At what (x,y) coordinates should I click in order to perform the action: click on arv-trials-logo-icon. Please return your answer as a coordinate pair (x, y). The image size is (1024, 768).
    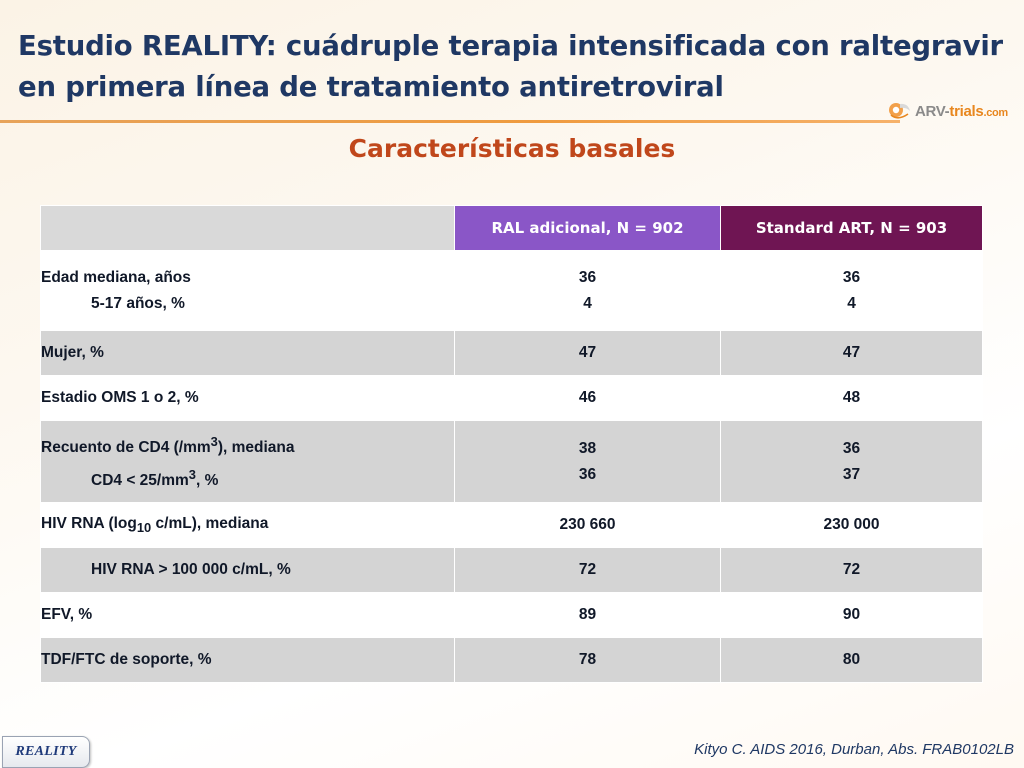
    Looking at the image, I should click on (900, 111).